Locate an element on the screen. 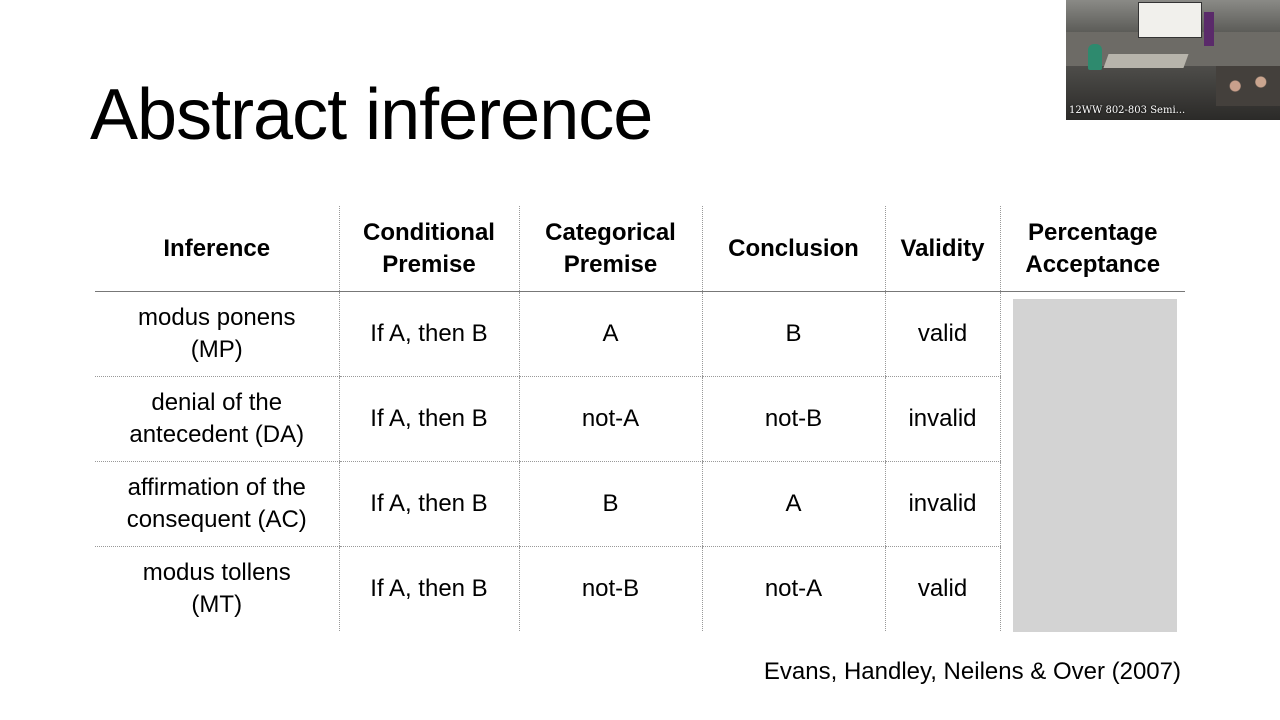  header-conclusion: Conclusion is located at coordinates (793, 249).